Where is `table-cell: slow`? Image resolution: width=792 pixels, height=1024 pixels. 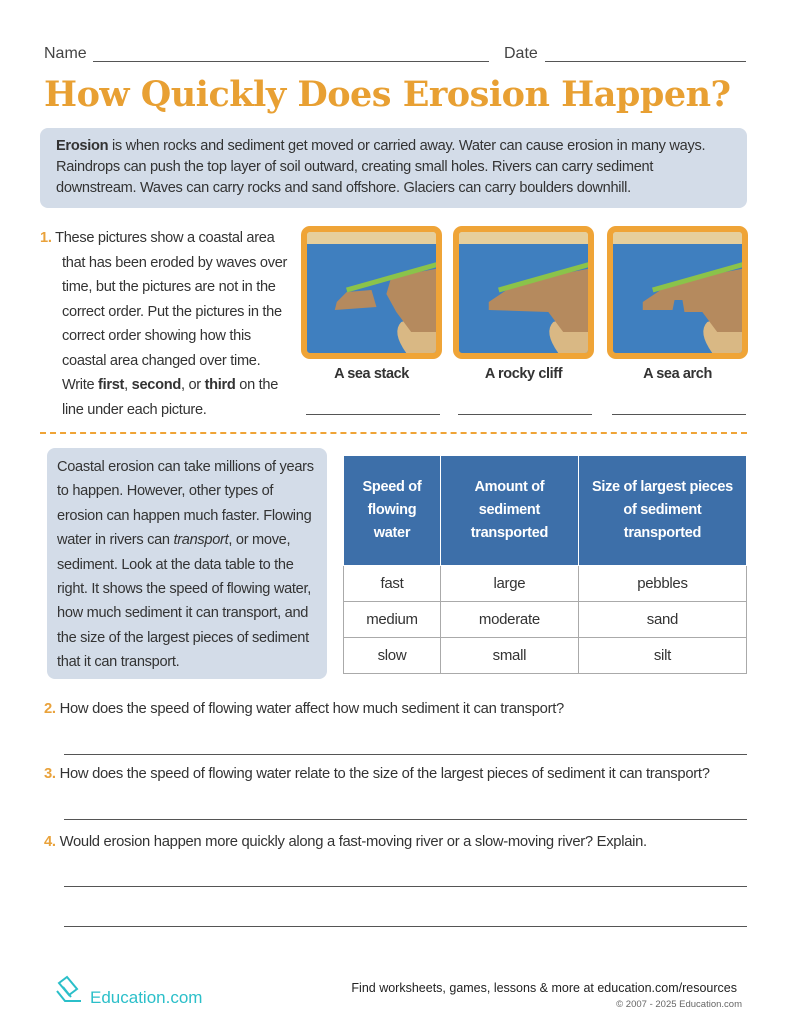
table-cell: slow is located at coordinates (392, 655).